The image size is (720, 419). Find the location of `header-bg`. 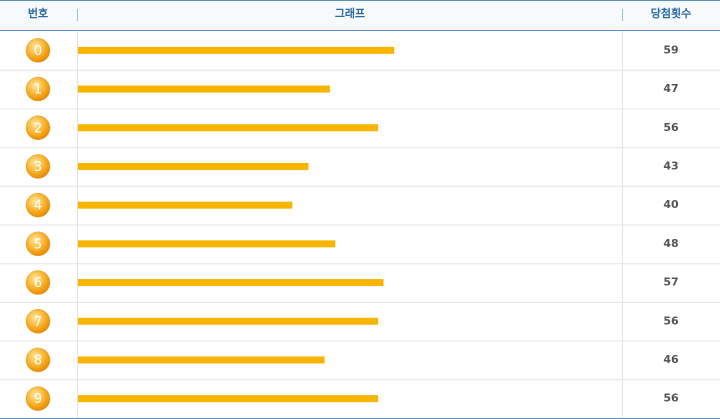

header-bg is located at coordinates (360, 15).